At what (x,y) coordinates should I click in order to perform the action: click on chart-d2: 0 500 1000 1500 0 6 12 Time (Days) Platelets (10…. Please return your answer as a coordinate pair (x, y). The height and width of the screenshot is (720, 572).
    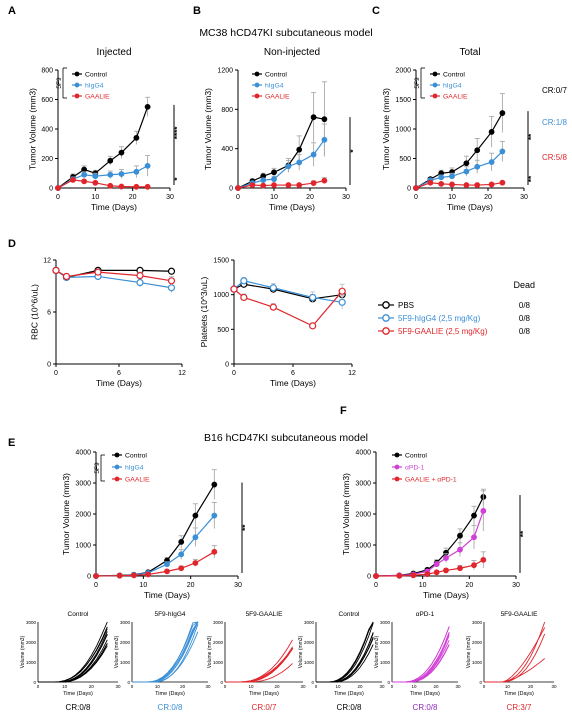
    Looking at the image, I should click on (367, 323).